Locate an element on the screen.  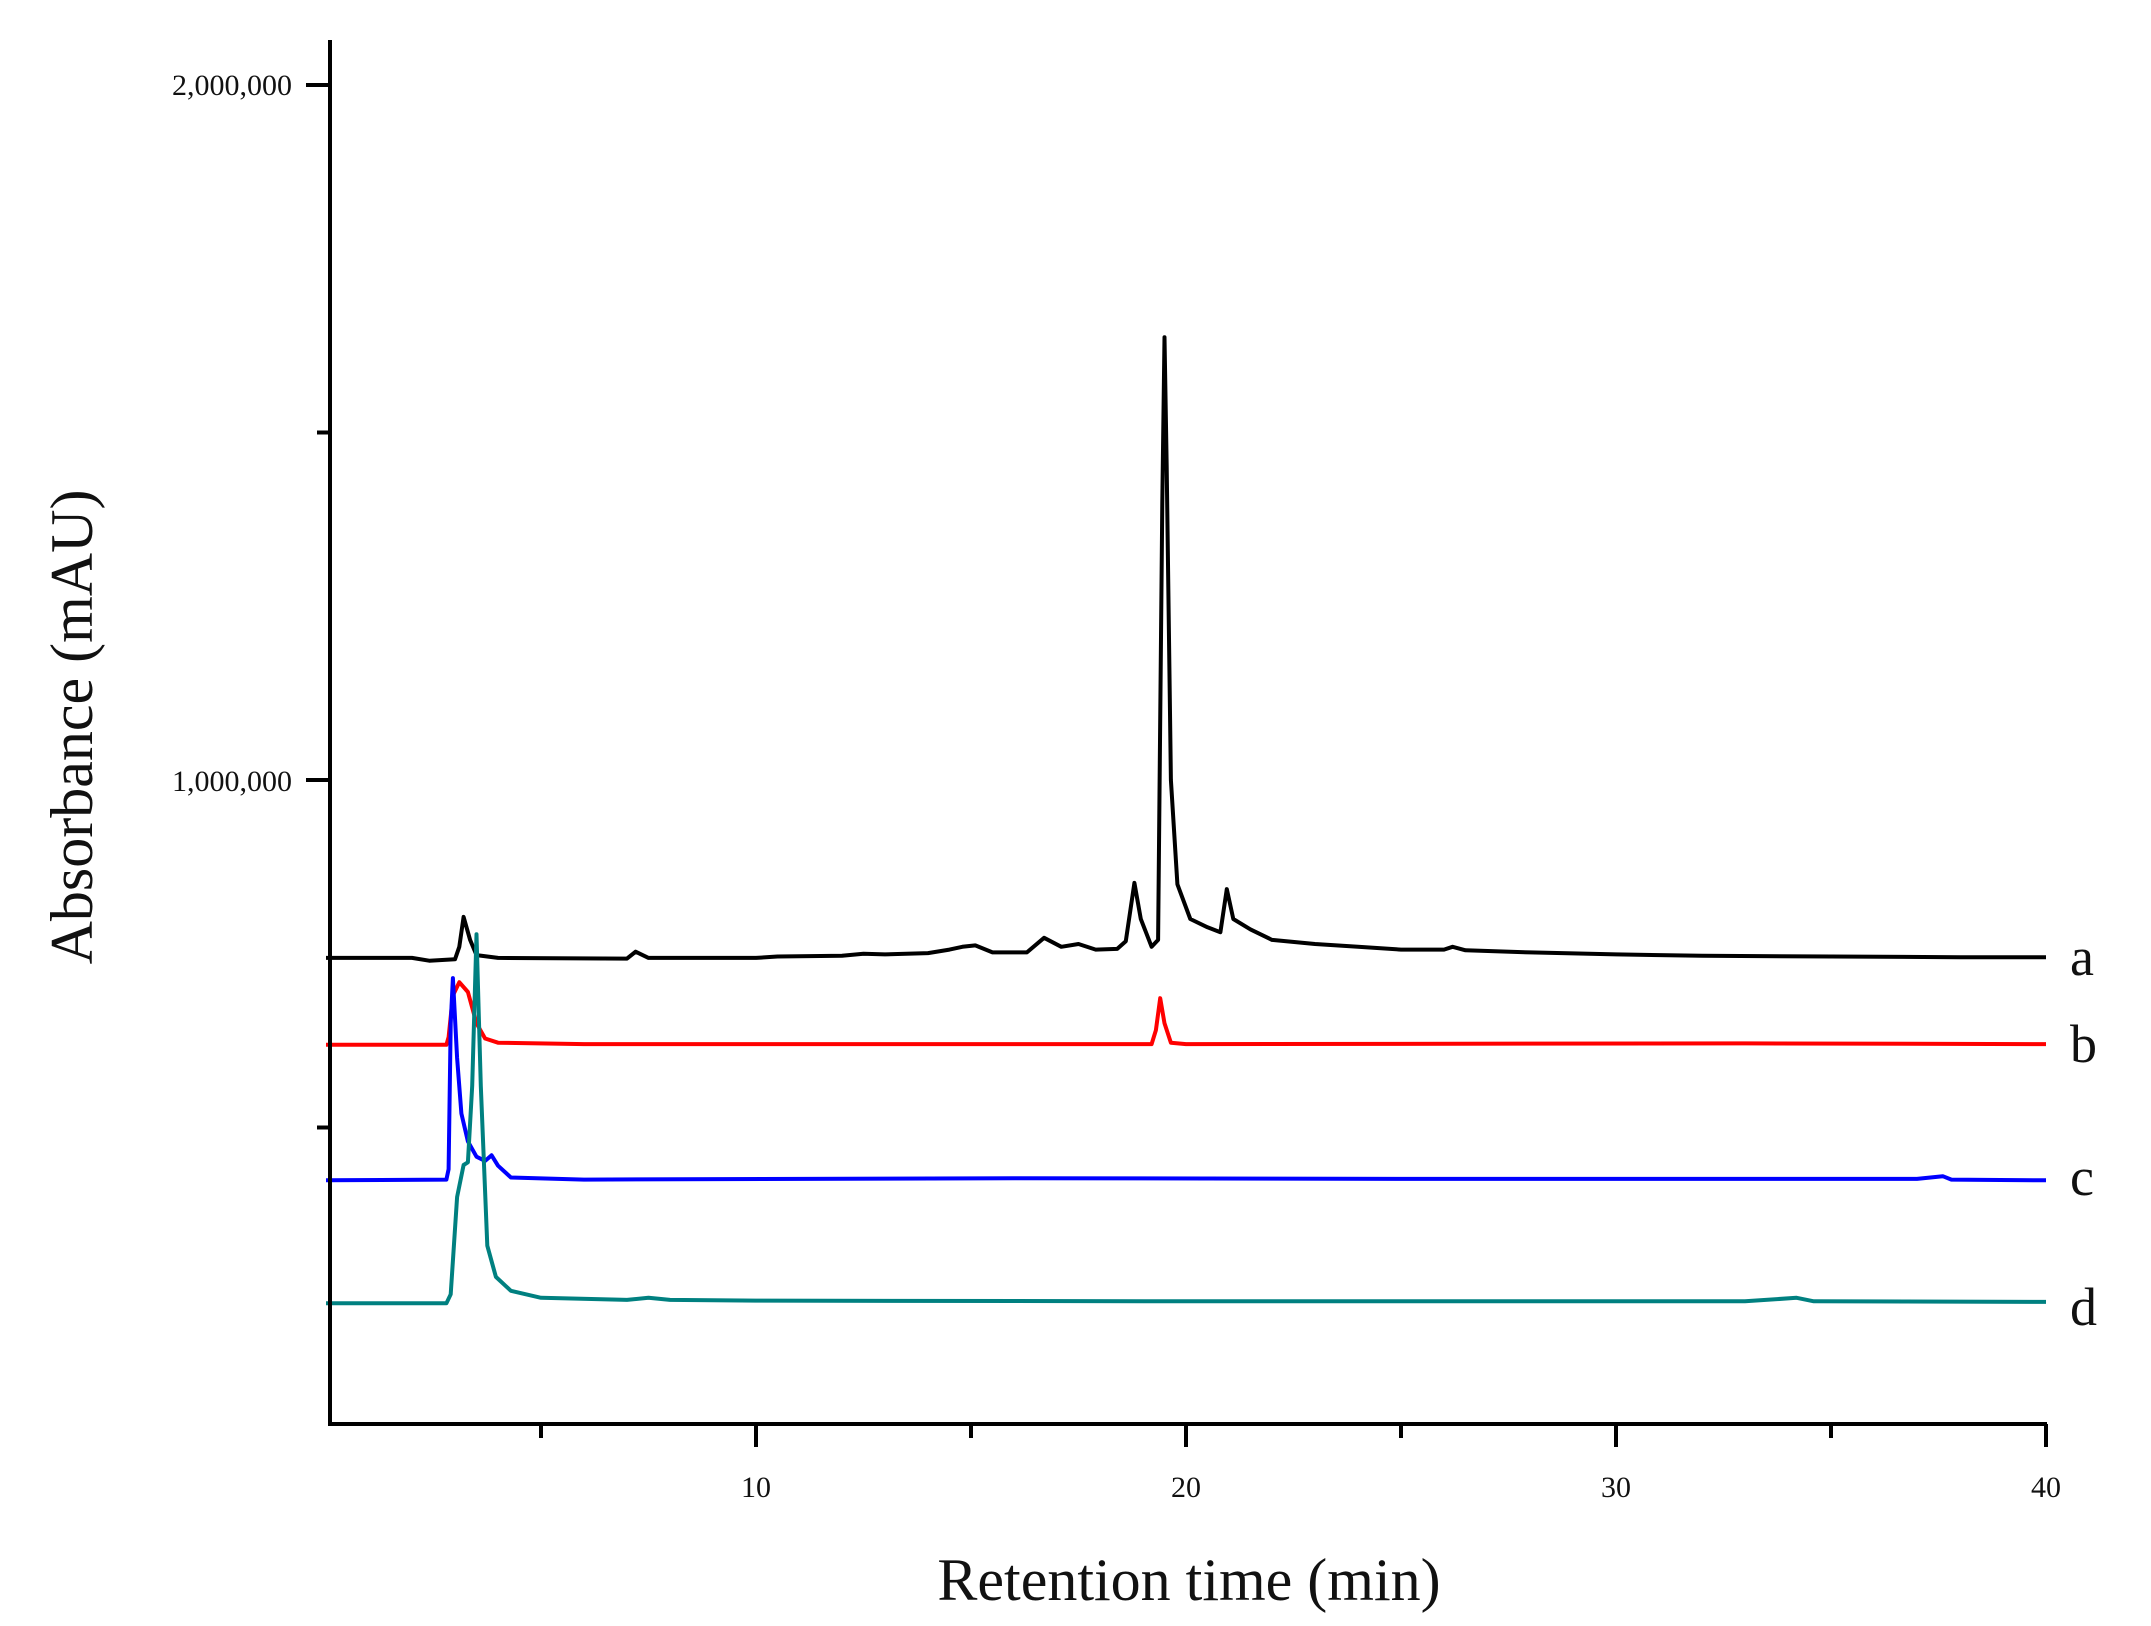
x-axis-ticks is located at coordinates (1293, 1435).